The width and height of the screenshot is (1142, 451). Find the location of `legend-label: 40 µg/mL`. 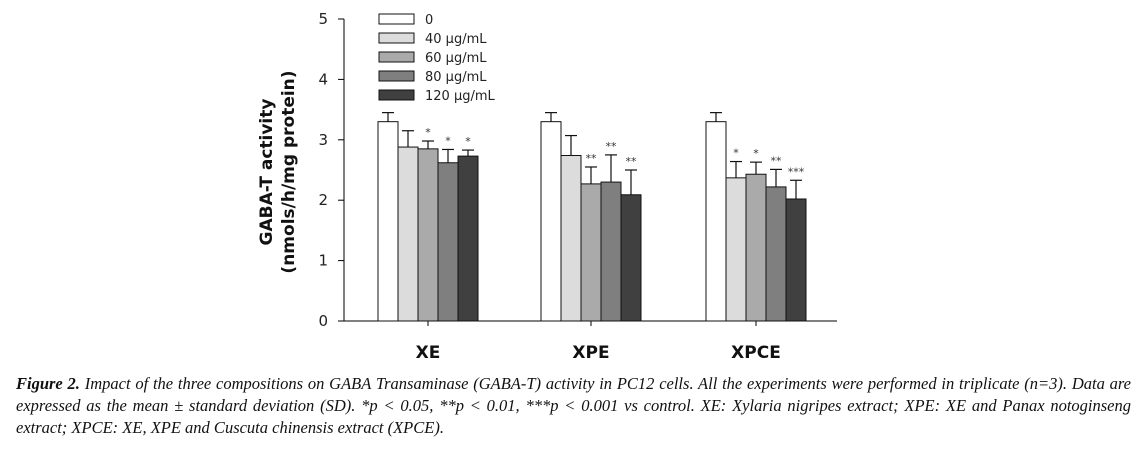

legend-label: 40 µg/mL is located at coordinates (456, 39).